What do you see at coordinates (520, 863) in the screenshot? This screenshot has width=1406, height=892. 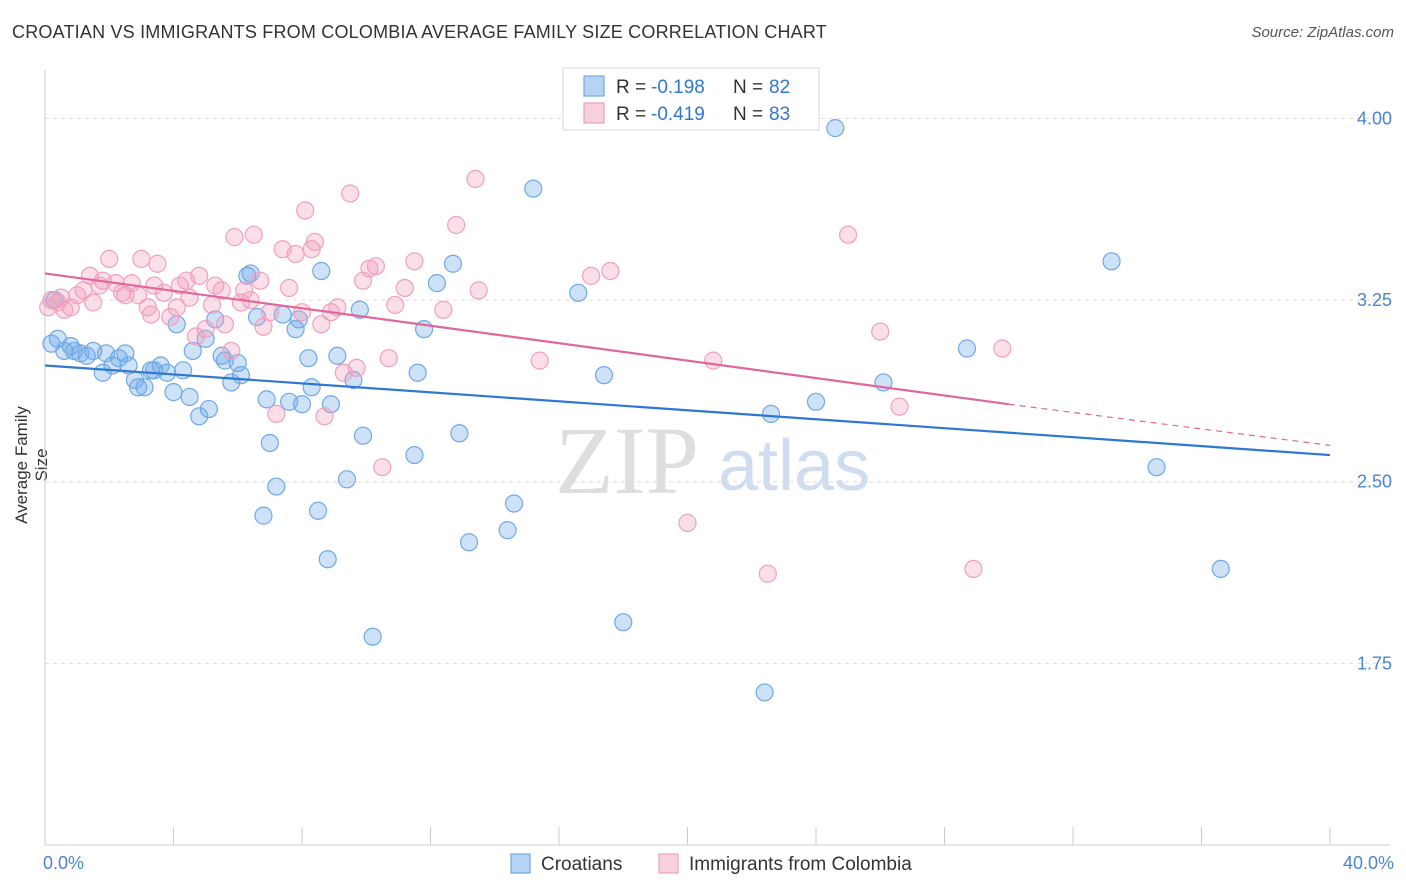 I see `legend-swatch` at bounding box center [520, 863].